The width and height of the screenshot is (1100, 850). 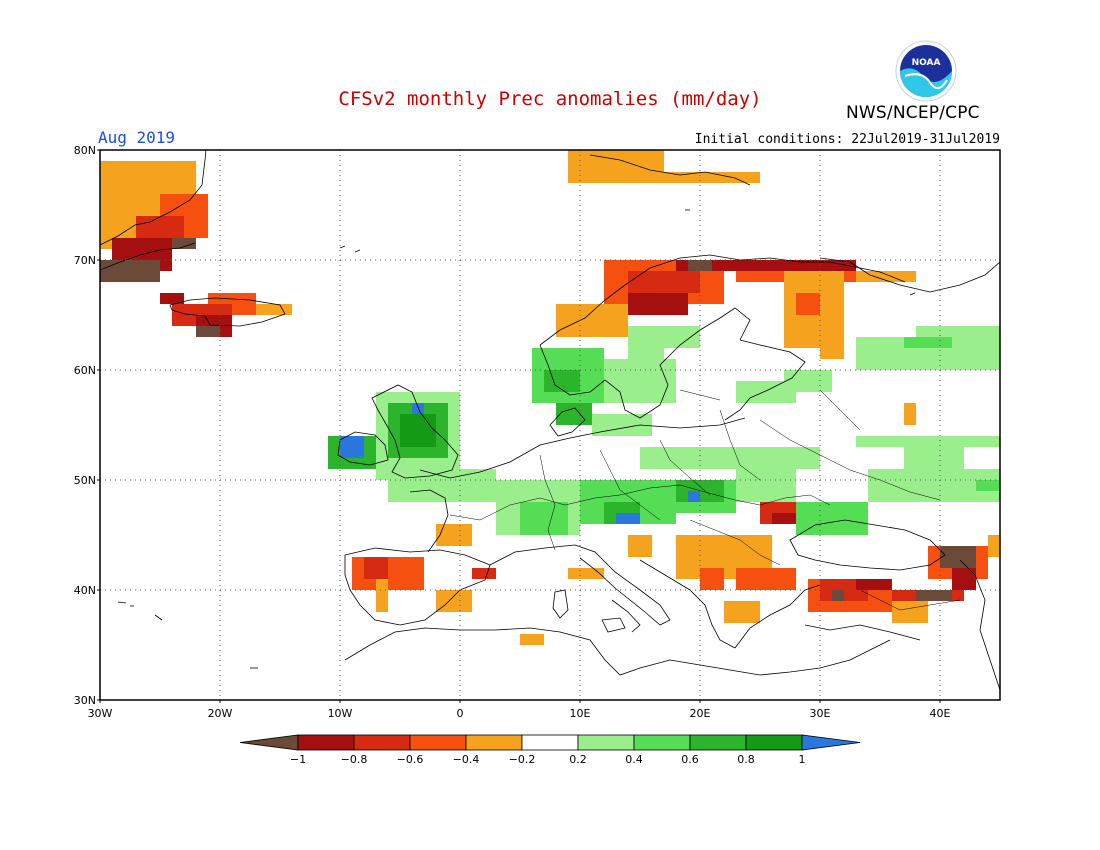 What do you see at coordinates (802, 759) in the screenshot?
I see `colorbar-tick-label: 1` at bounding box center [802, 759].